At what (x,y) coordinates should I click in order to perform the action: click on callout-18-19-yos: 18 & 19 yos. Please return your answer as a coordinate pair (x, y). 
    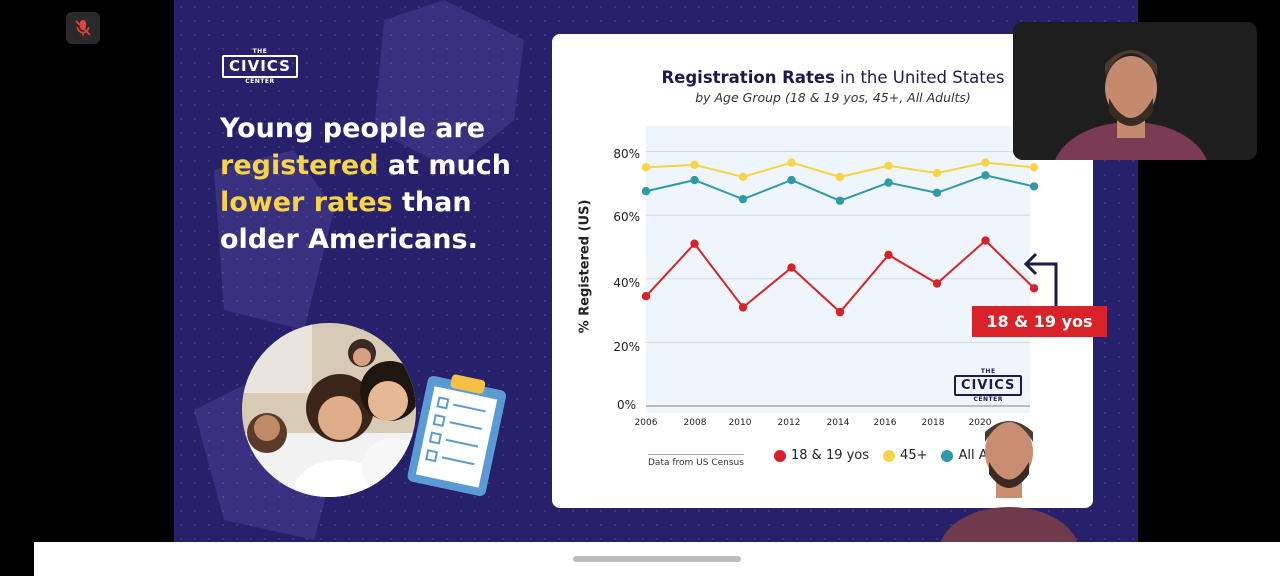
    Looking at the image, I should click on (1039, 321).